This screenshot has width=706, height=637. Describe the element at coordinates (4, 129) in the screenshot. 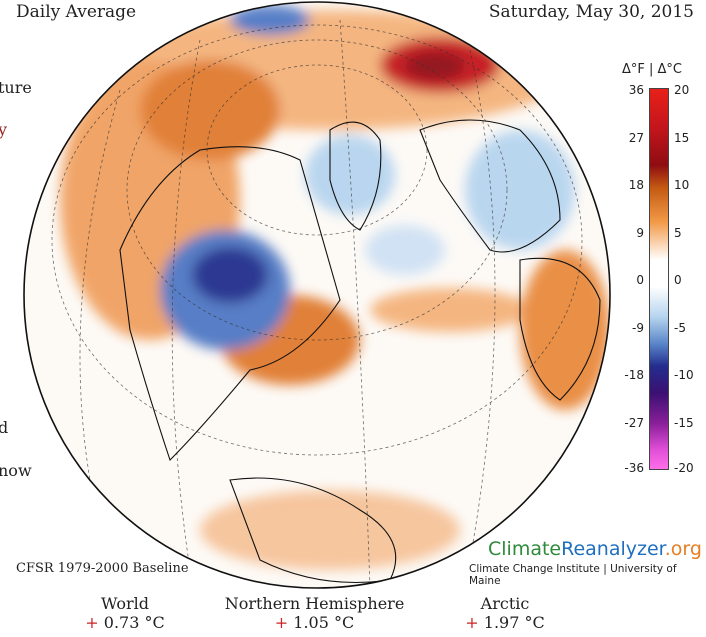

I see `left-text-fragment: y` at that location.